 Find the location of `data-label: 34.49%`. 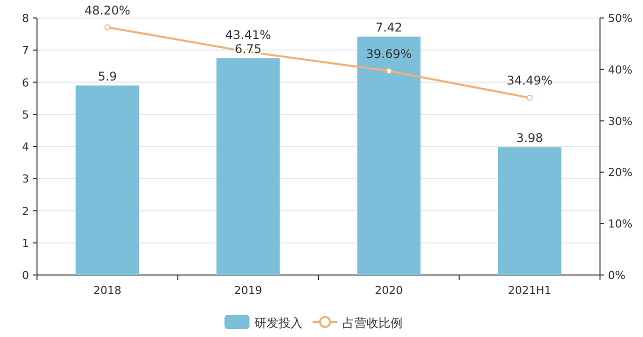

data-label: 34.49% is located at coordinates (529, 81).